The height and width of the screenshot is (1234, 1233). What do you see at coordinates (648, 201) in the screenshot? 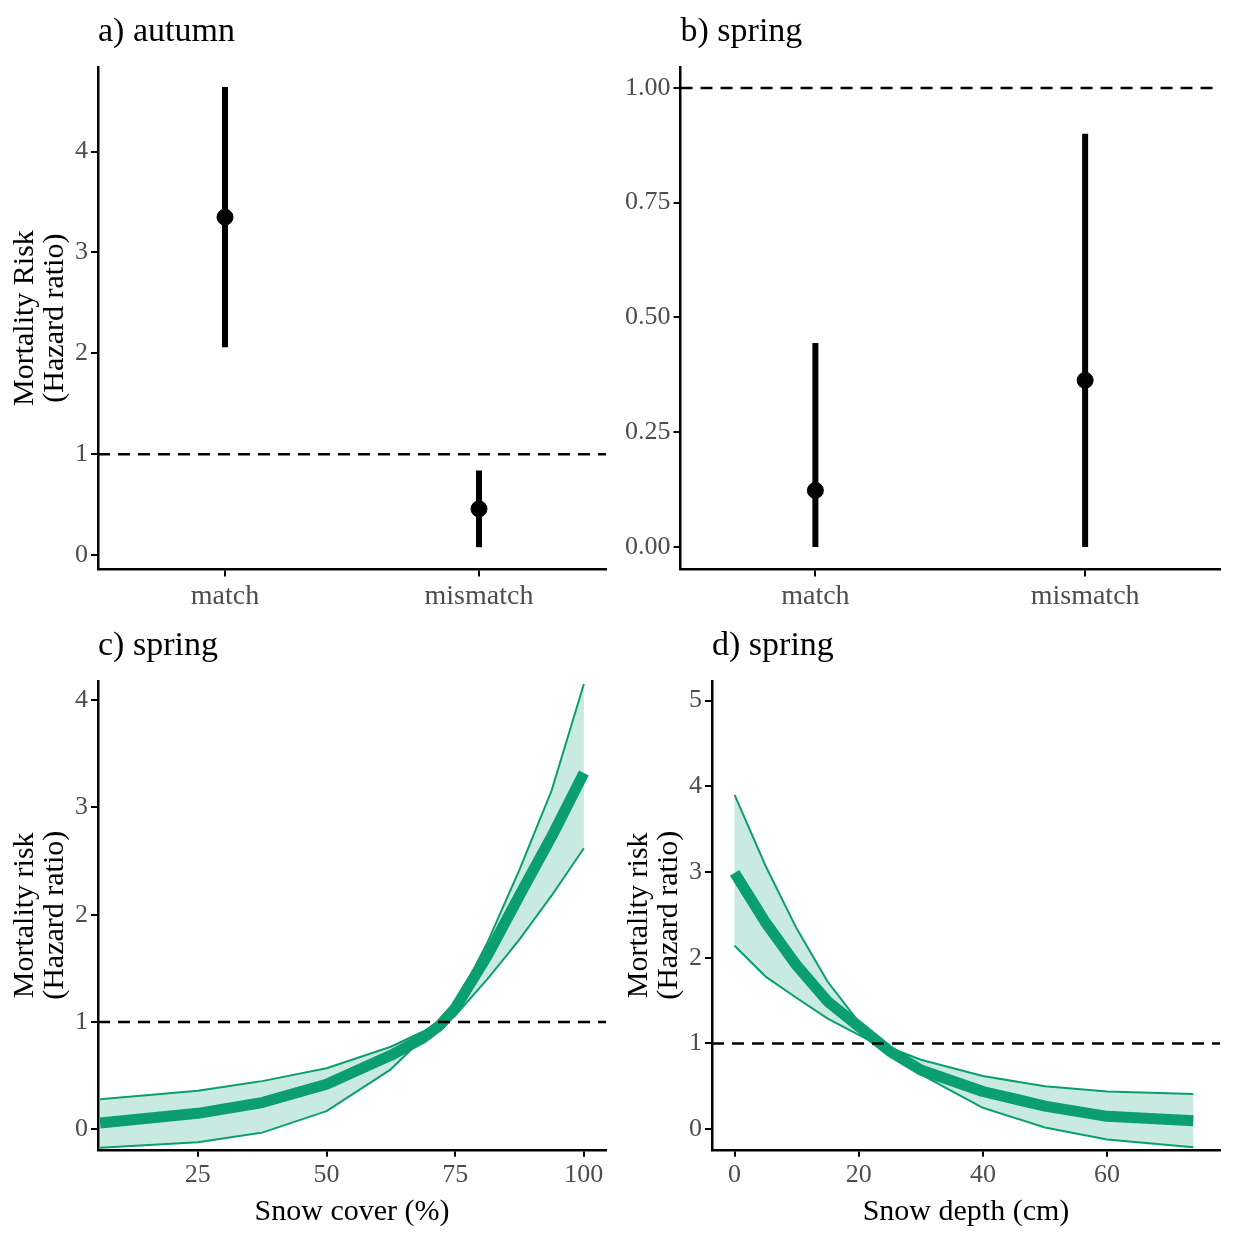
I see `y-tick-label: 0.75` at bounding box center [648, 201].